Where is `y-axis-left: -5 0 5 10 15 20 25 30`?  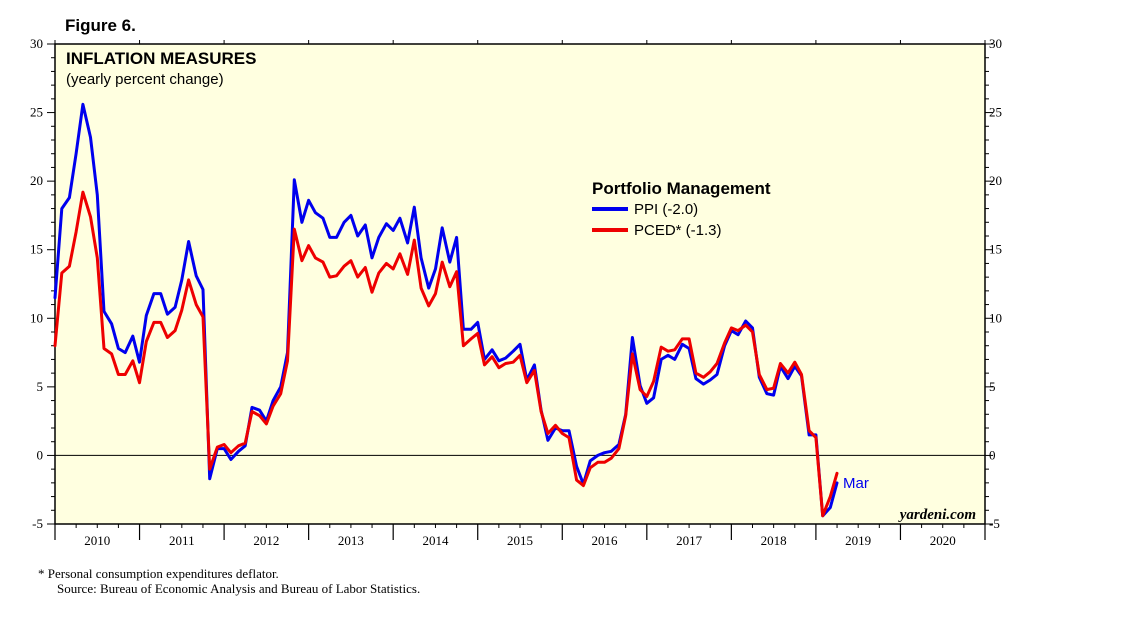 y-axis-left: -5 0 5 10 15 20 25 30 is located at coordinates (36, 283).